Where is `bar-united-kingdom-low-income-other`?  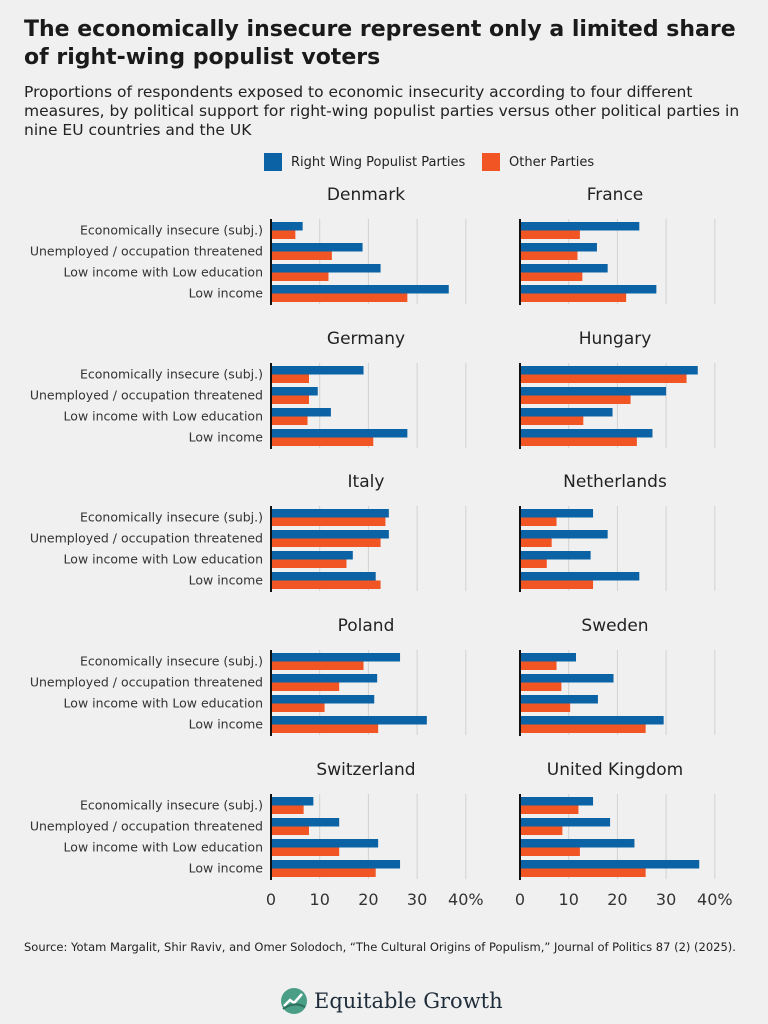 bar-united-kingdom-low-income-other is located at coordinates (583, 872).